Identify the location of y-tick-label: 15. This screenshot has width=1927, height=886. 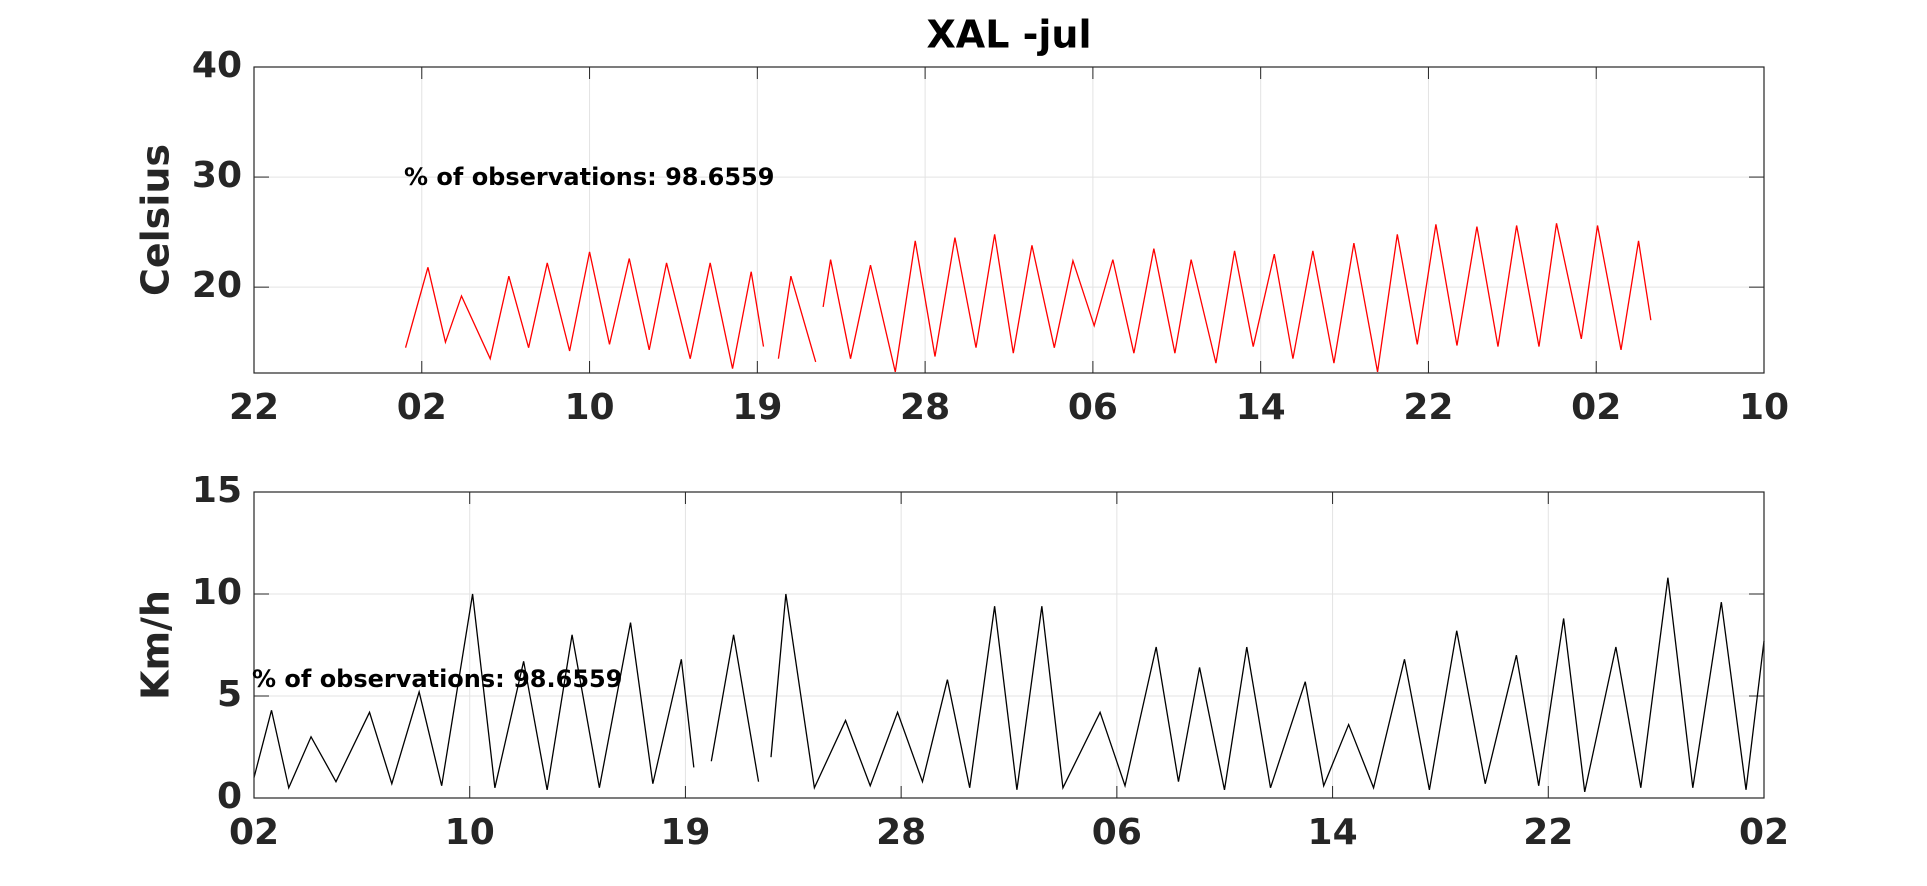
(217, 490).